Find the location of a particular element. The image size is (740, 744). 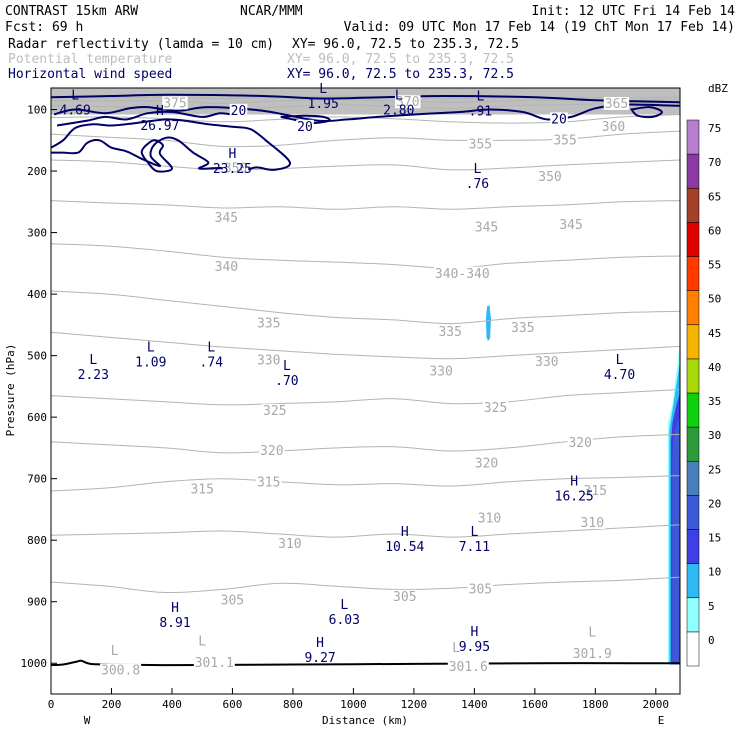

theta-label-35: 301.6 is located at coordinates (468, 667).